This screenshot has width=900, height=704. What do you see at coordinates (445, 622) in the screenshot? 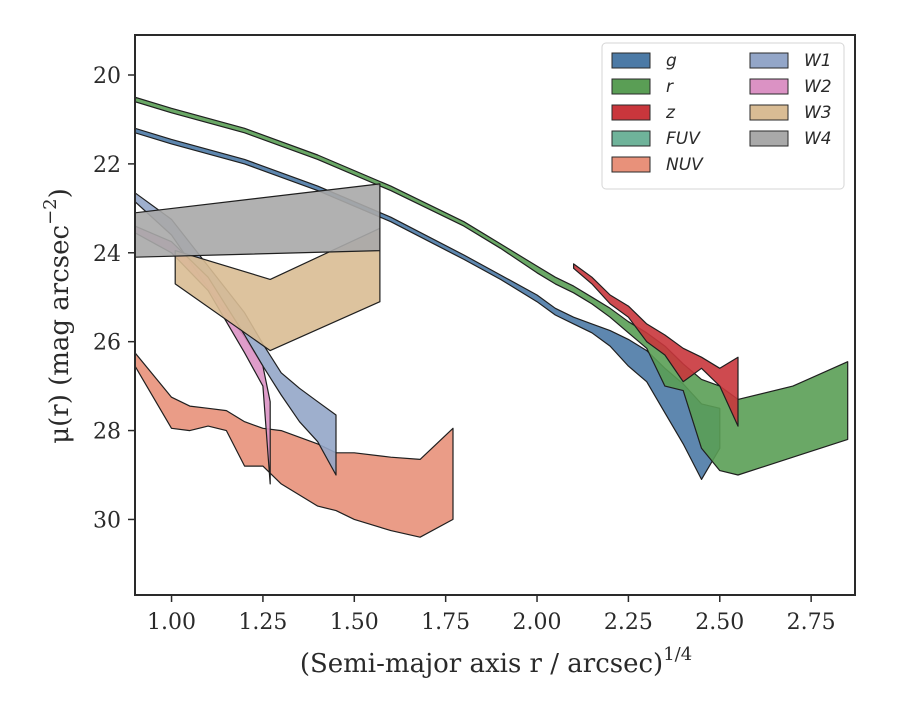
I see `x-tick-label: 1.75` at bounding box center [445, 622].